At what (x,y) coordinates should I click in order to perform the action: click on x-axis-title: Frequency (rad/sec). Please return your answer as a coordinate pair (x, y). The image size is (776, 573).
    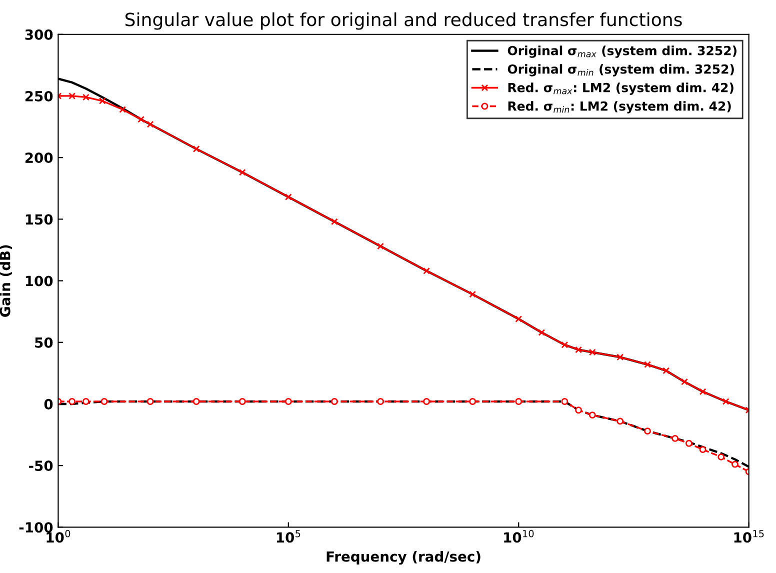
    Looking at the image, I should click on (403, 558).